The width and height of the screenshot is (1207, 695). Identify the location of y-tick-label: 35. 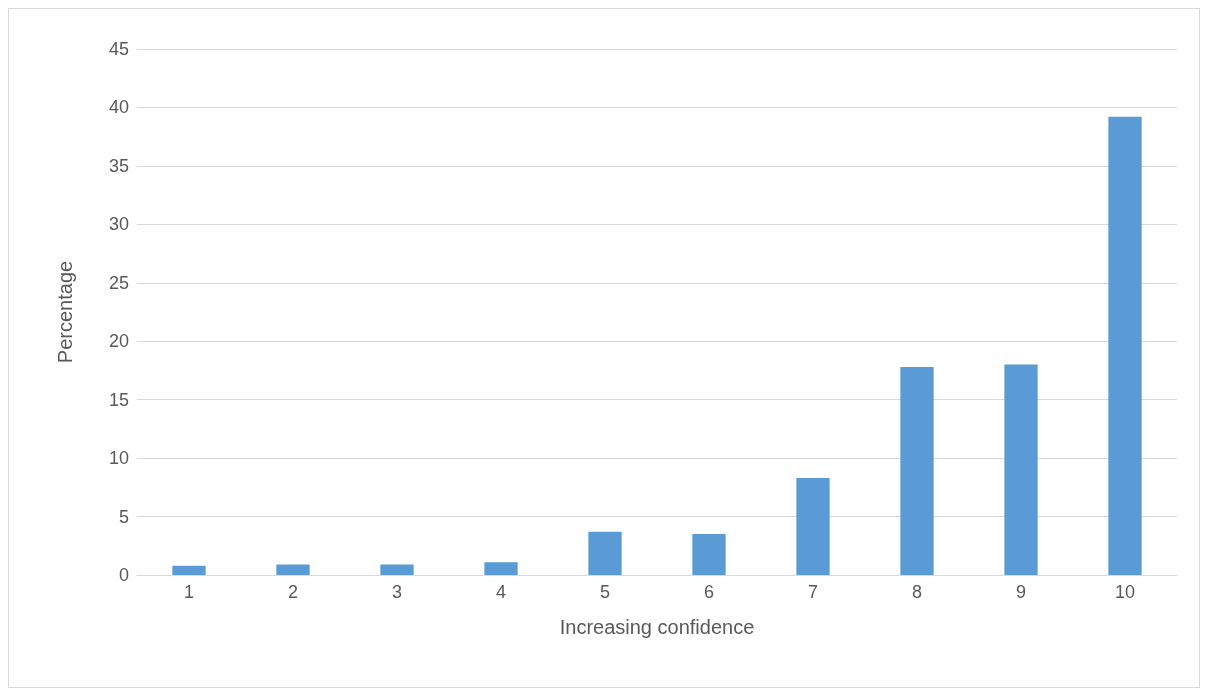
(118, 165).